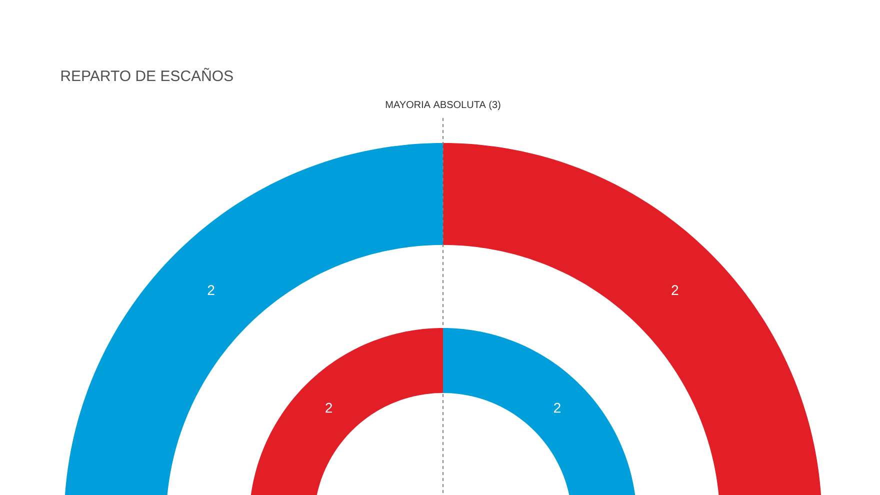  Describe the element at coordinates (443, 105) in the screenshot. I see `text: MAYORIA ABSOLUTA (3)` at that location.